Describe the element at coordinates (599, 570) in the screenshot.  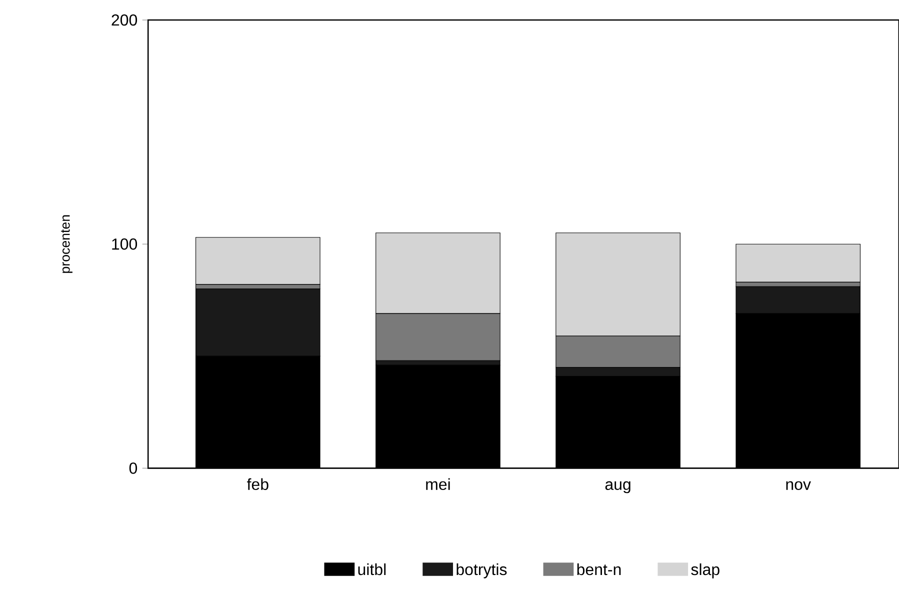
I see `legend-label: bent-n` at that location.